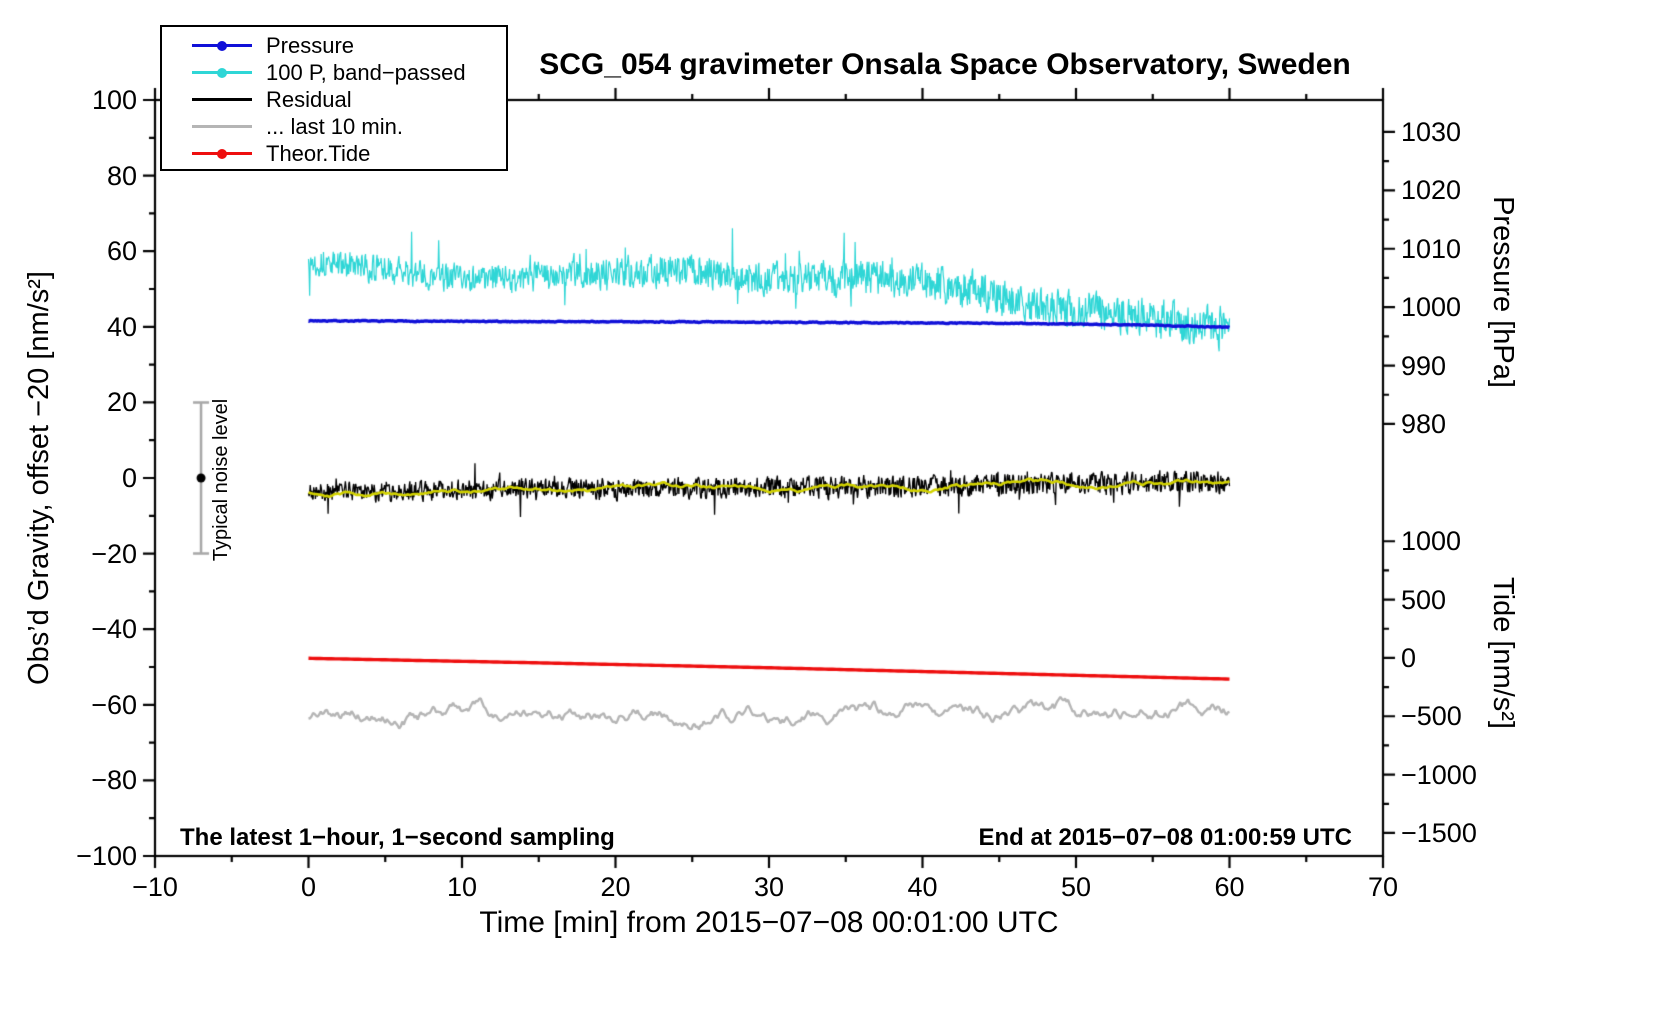 The image size is (1660, 1020). What do you see at coordinates (308, 887) in the screenshot?
I see `x-tick-label: 0` at bounding box center [308, 887].